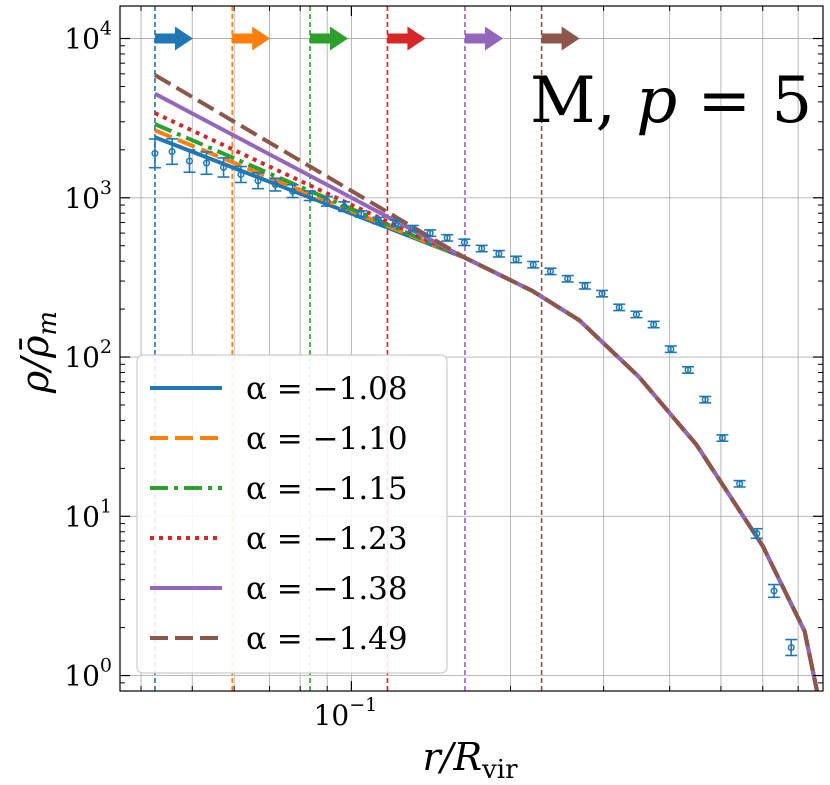  I want to click on legend-label: α = −1.08, so click(327, 389).